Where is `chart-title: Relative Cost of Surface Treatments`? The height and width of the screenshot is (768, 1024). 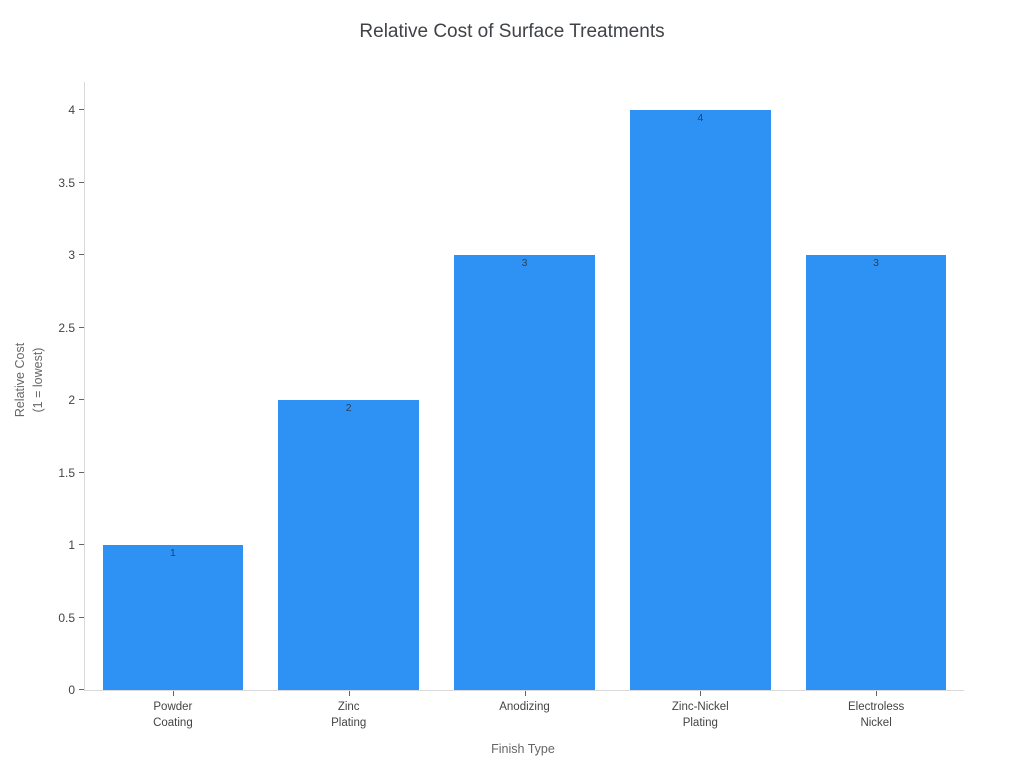 chart-title: Relative Cost of Surface Treatments is located at coordinates (512, 31).